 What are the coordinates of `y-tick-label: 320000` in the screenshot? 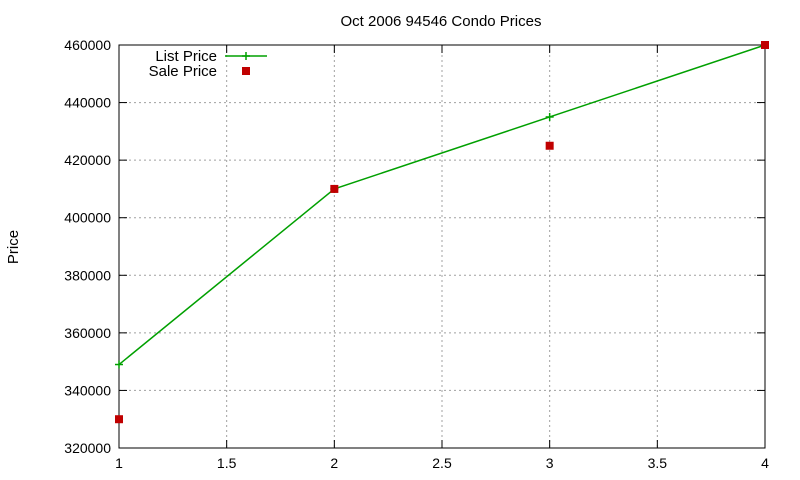 It's located at (87, 448).